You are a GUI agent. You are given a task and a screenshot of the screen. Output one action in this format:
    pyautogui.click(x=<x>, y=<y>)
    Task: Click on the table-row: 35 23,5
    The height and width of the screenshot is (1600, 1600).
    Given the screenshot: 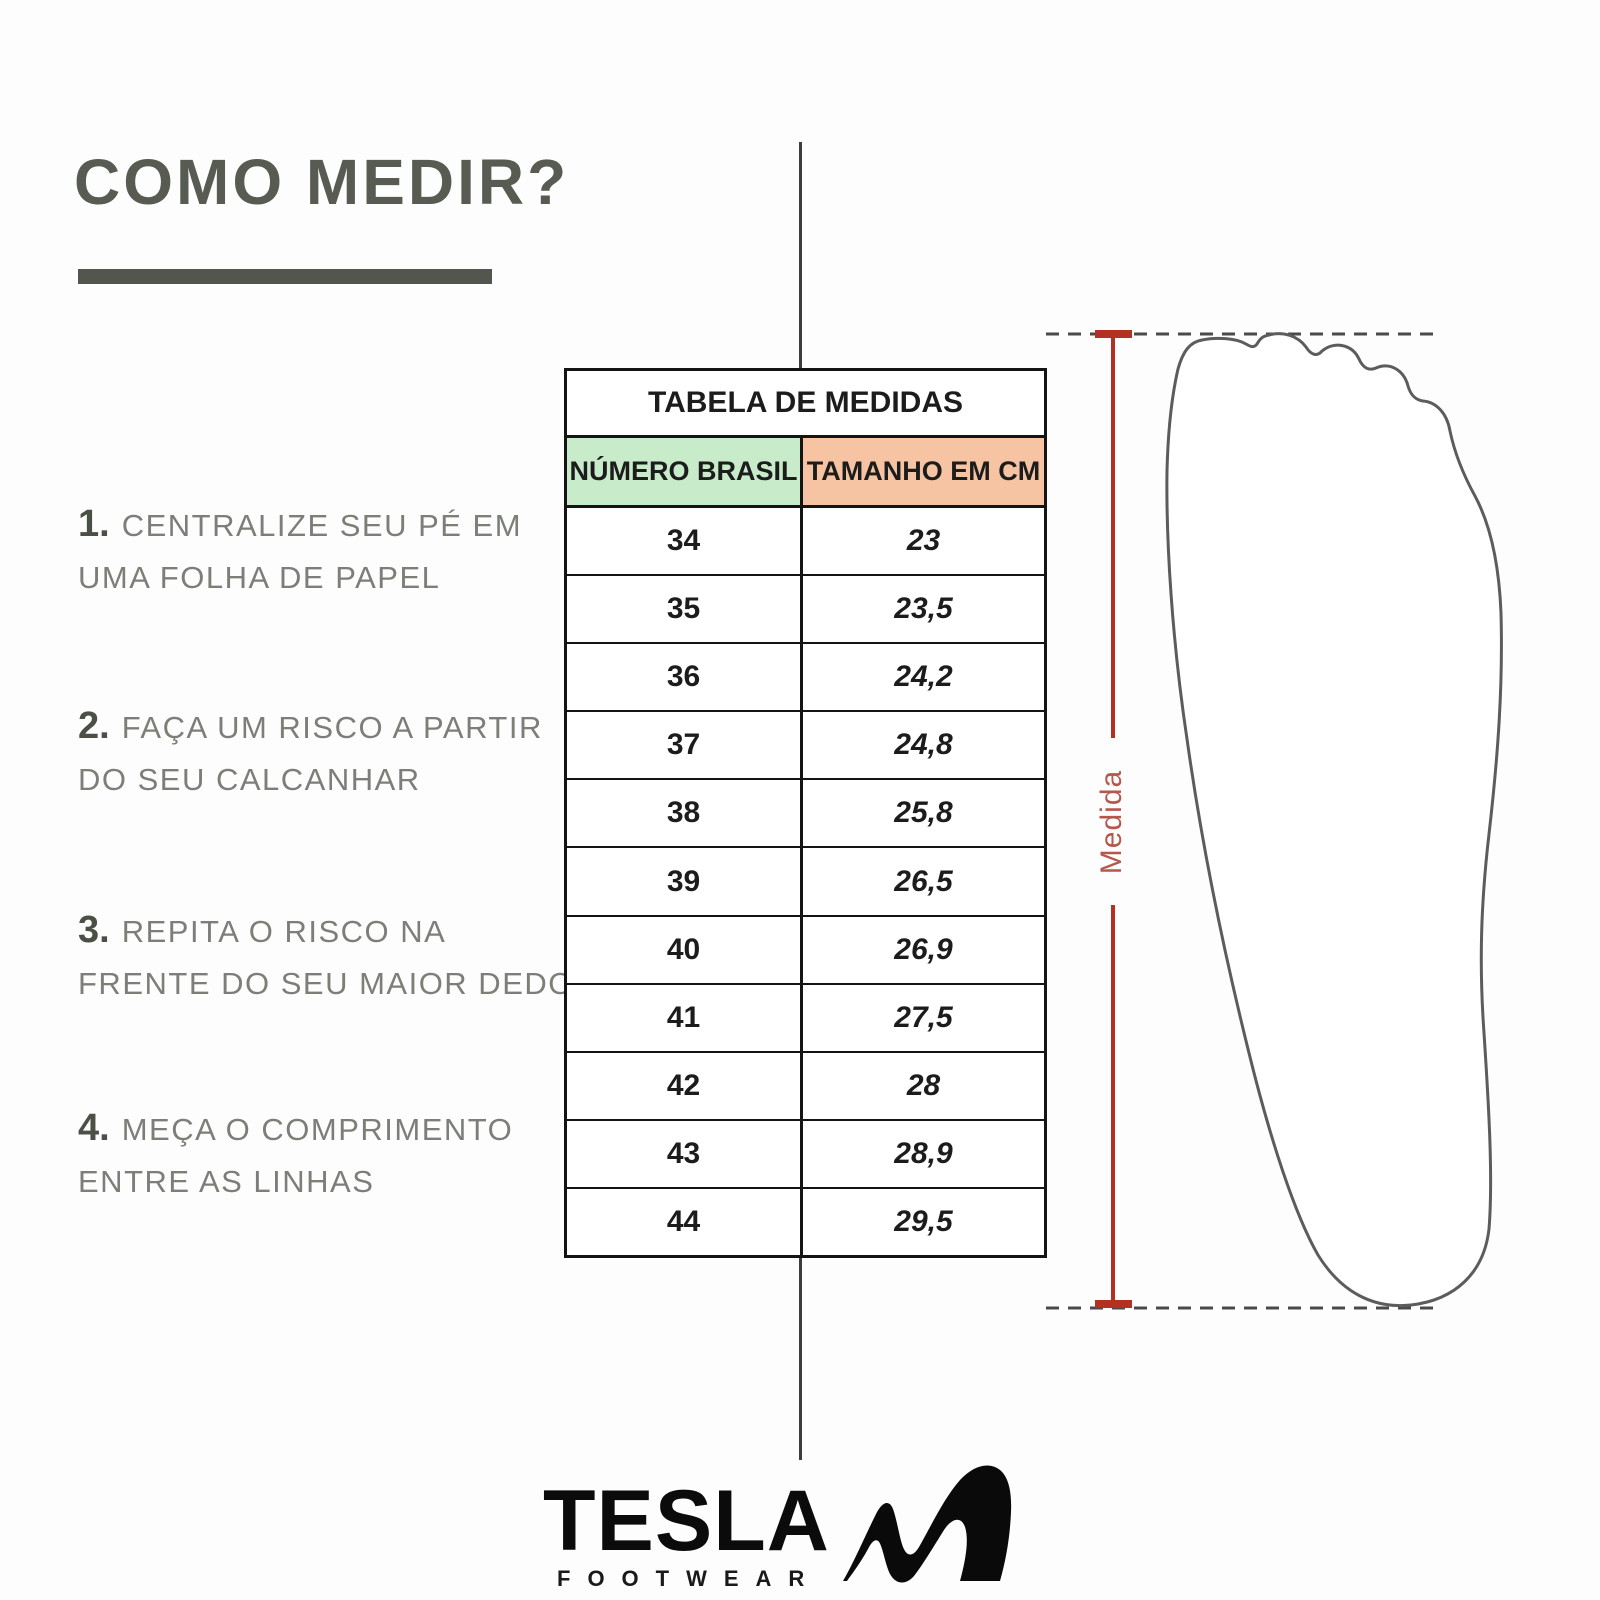 What is the action you would take?
    pyautogui.click(x=805, y=610)
    